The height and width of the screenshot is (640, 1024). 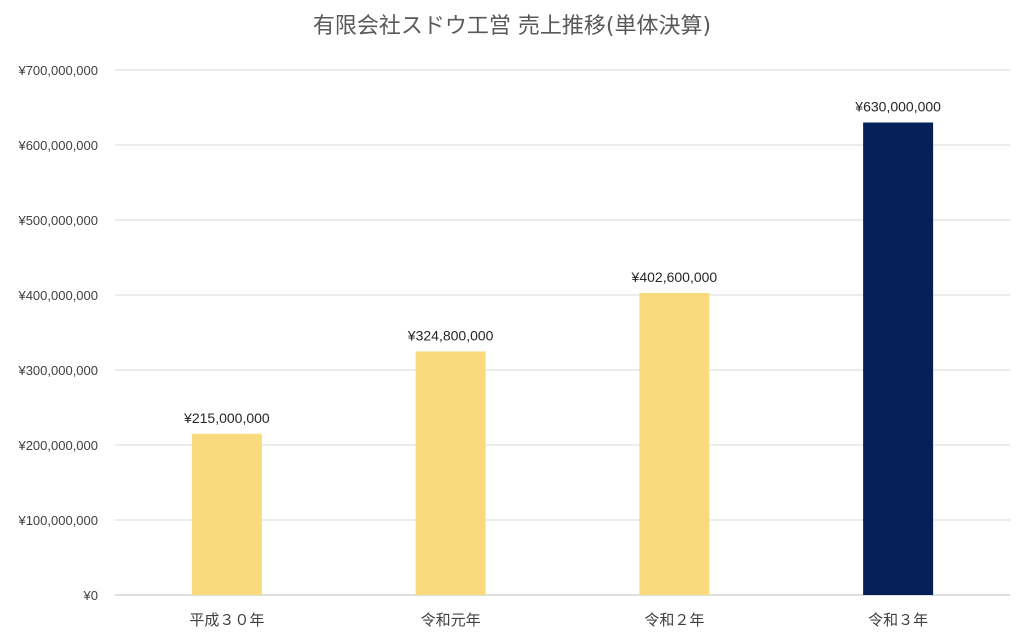 I want to click on y-tick-label: ¥300,000,000, so click(x=57, y=370).